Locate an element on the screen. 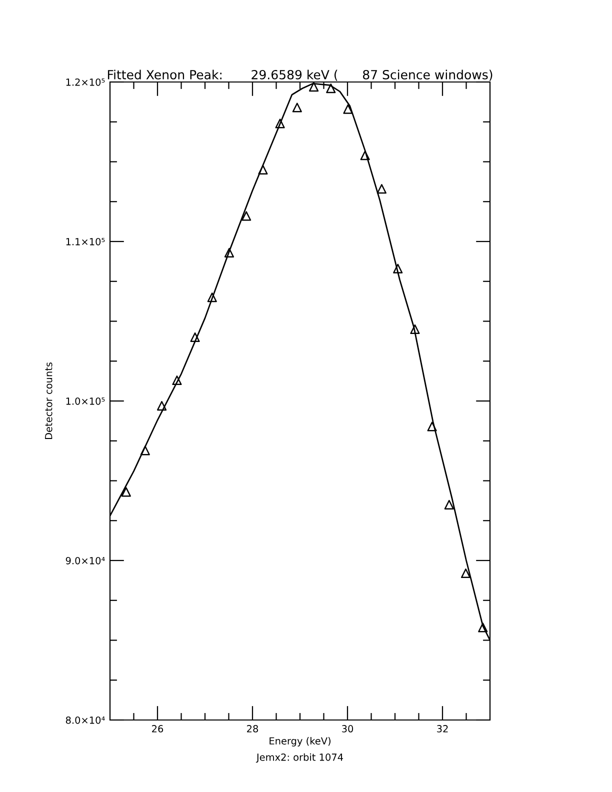 This screenshot has height=792, width=612. x-tick-label: 32 is located at coordinates (442, 728).